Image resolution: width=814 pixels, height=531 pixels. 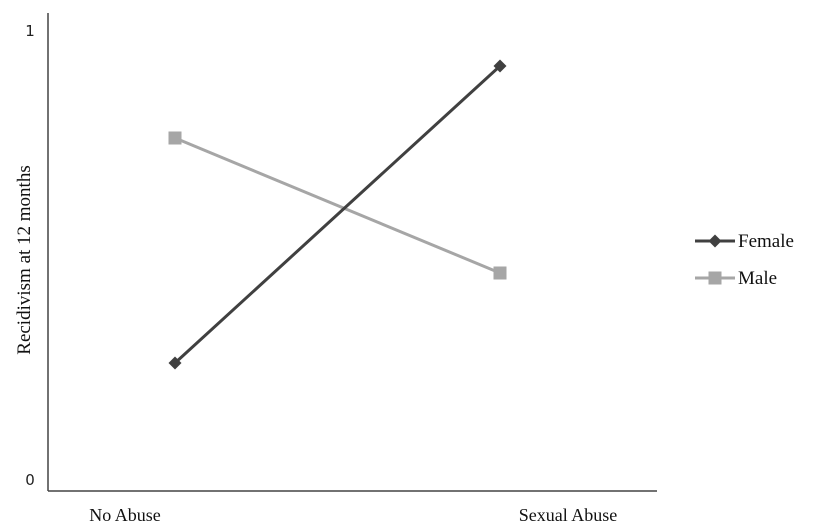 What do you see at coordinates (30, 480) in the screenshot?
I see `y-tick-label-bottom: 0` at bounding box center [30, 480].